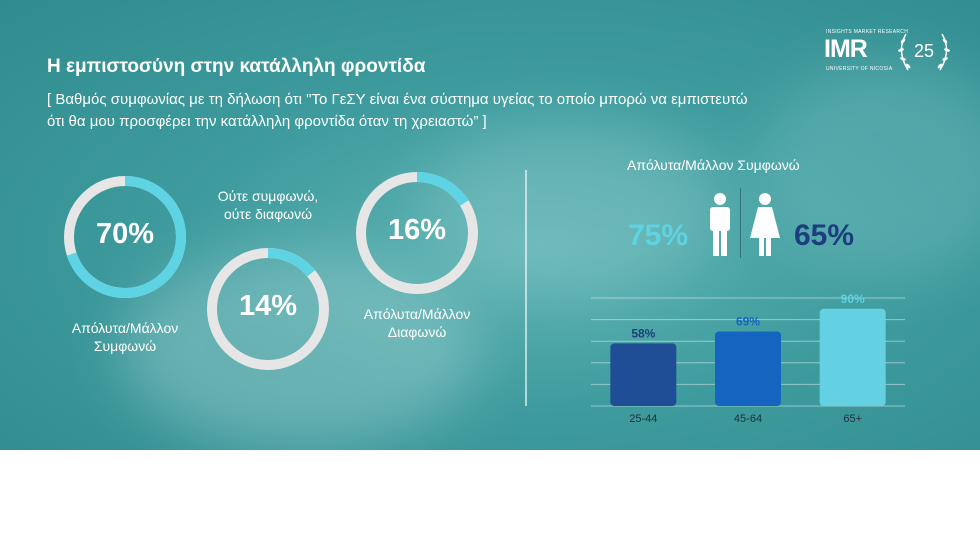  I want to click on background-blob, so click(870, 170).